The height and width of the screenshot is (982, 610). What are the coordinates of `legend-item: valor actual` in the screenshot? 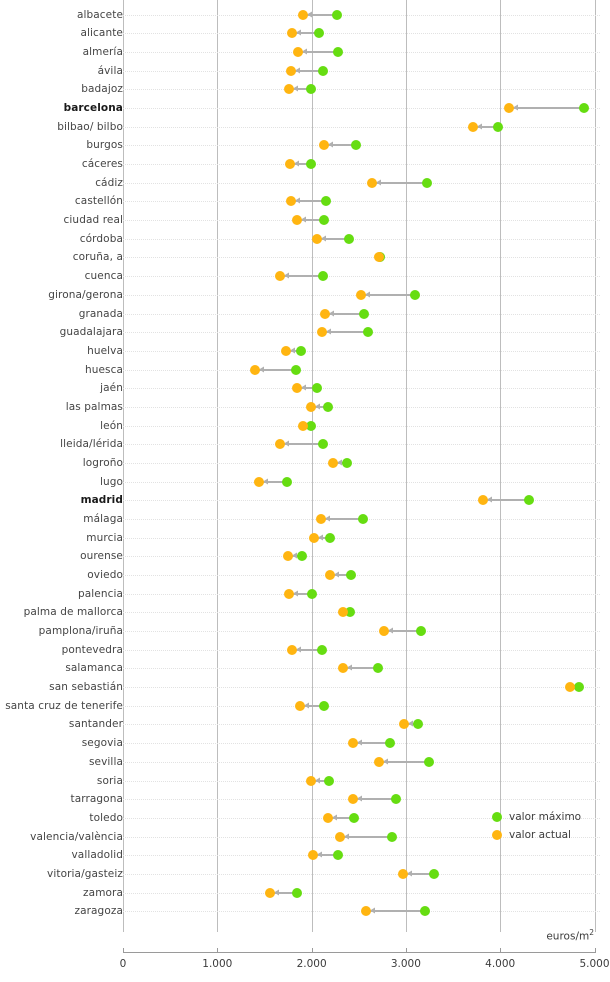 It's located at (536, 835).